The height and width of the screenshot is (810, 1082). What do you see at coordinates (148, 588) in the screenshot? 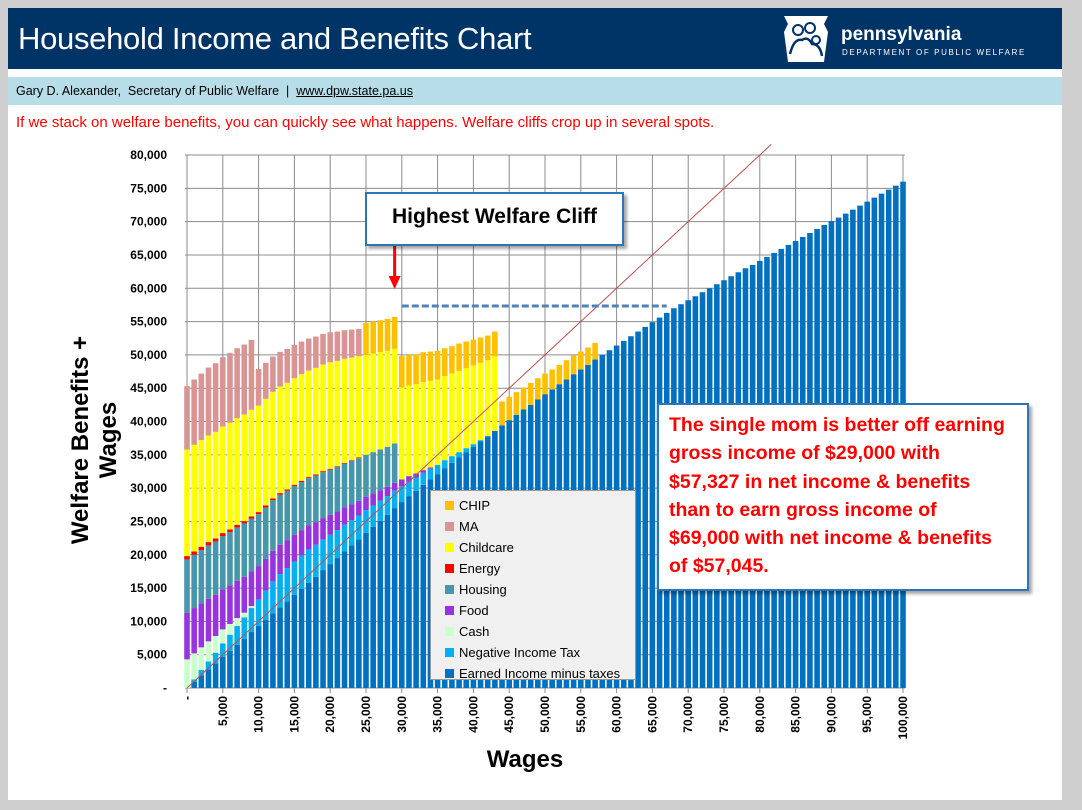
I see `y-tick-label: 15,000` at bounding box center [148, 588].